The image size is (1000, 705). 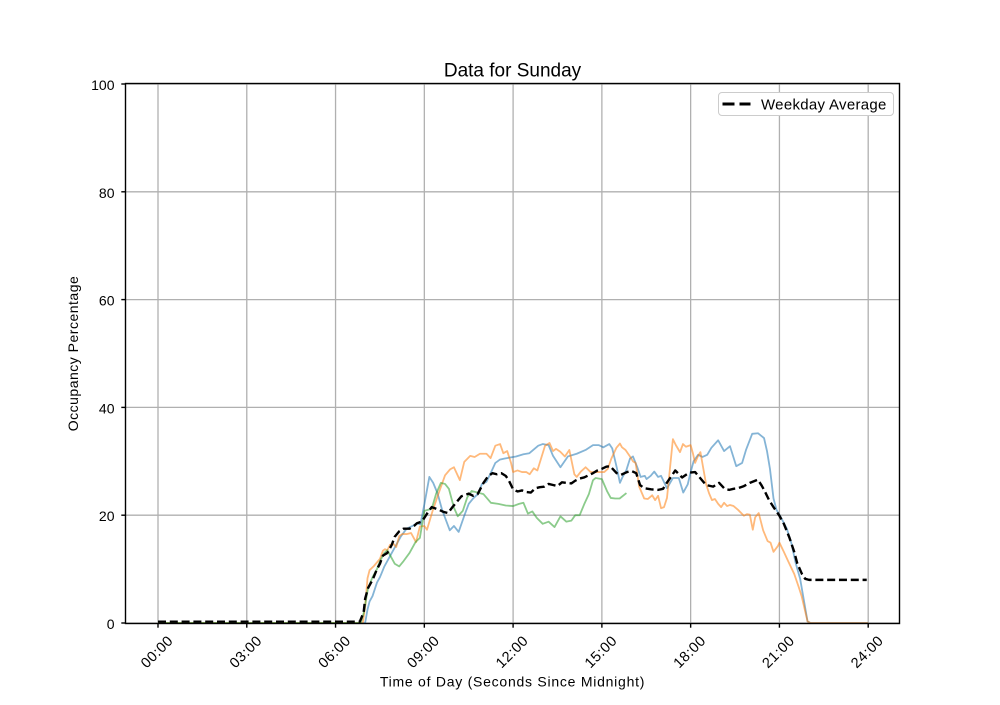 I want to click on svg-text: 80, so click(x=107, y=193).